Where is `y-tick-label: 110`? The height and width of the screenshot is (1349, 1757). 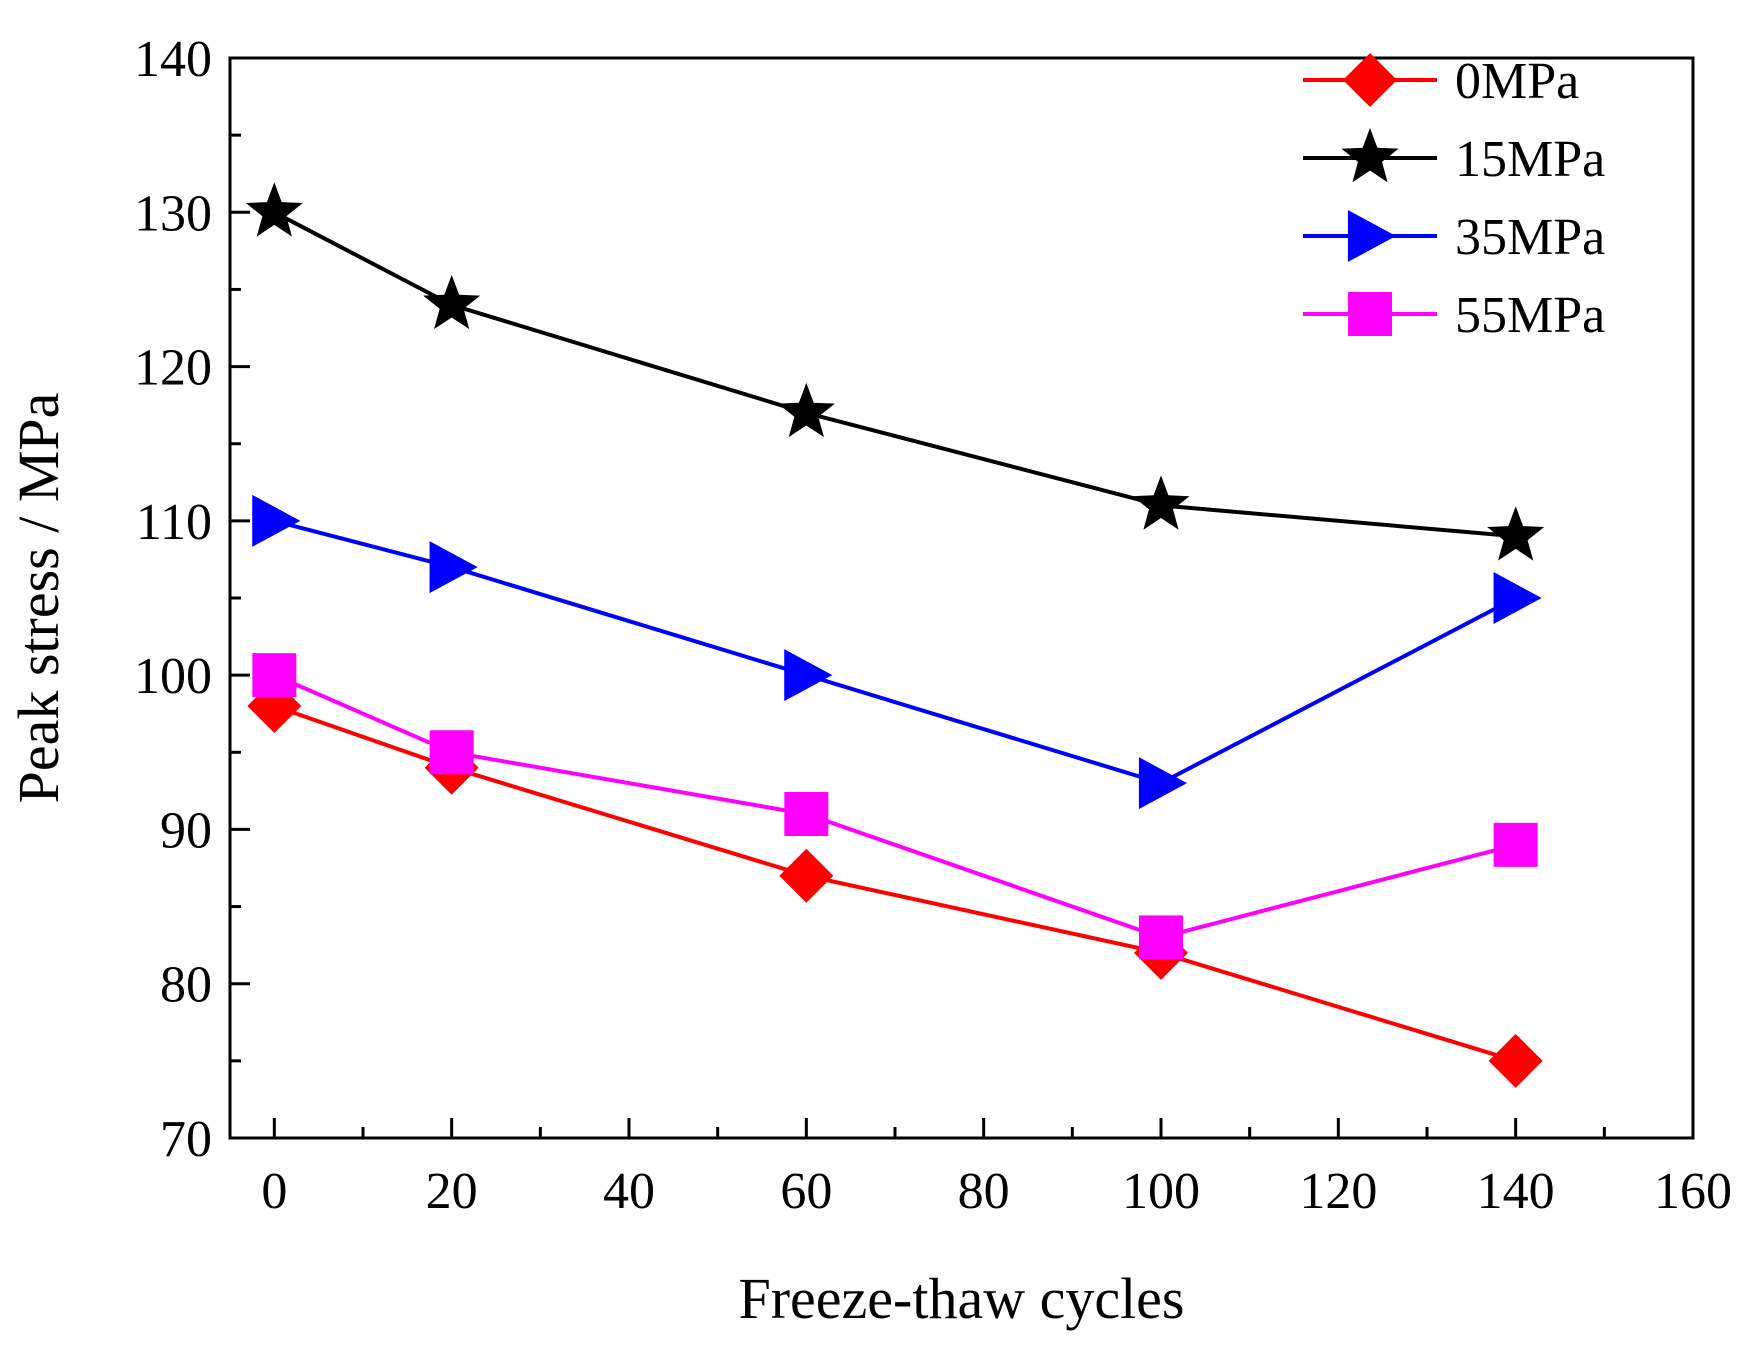
y-tick-label: 110 is located at coordinates (174, 522).